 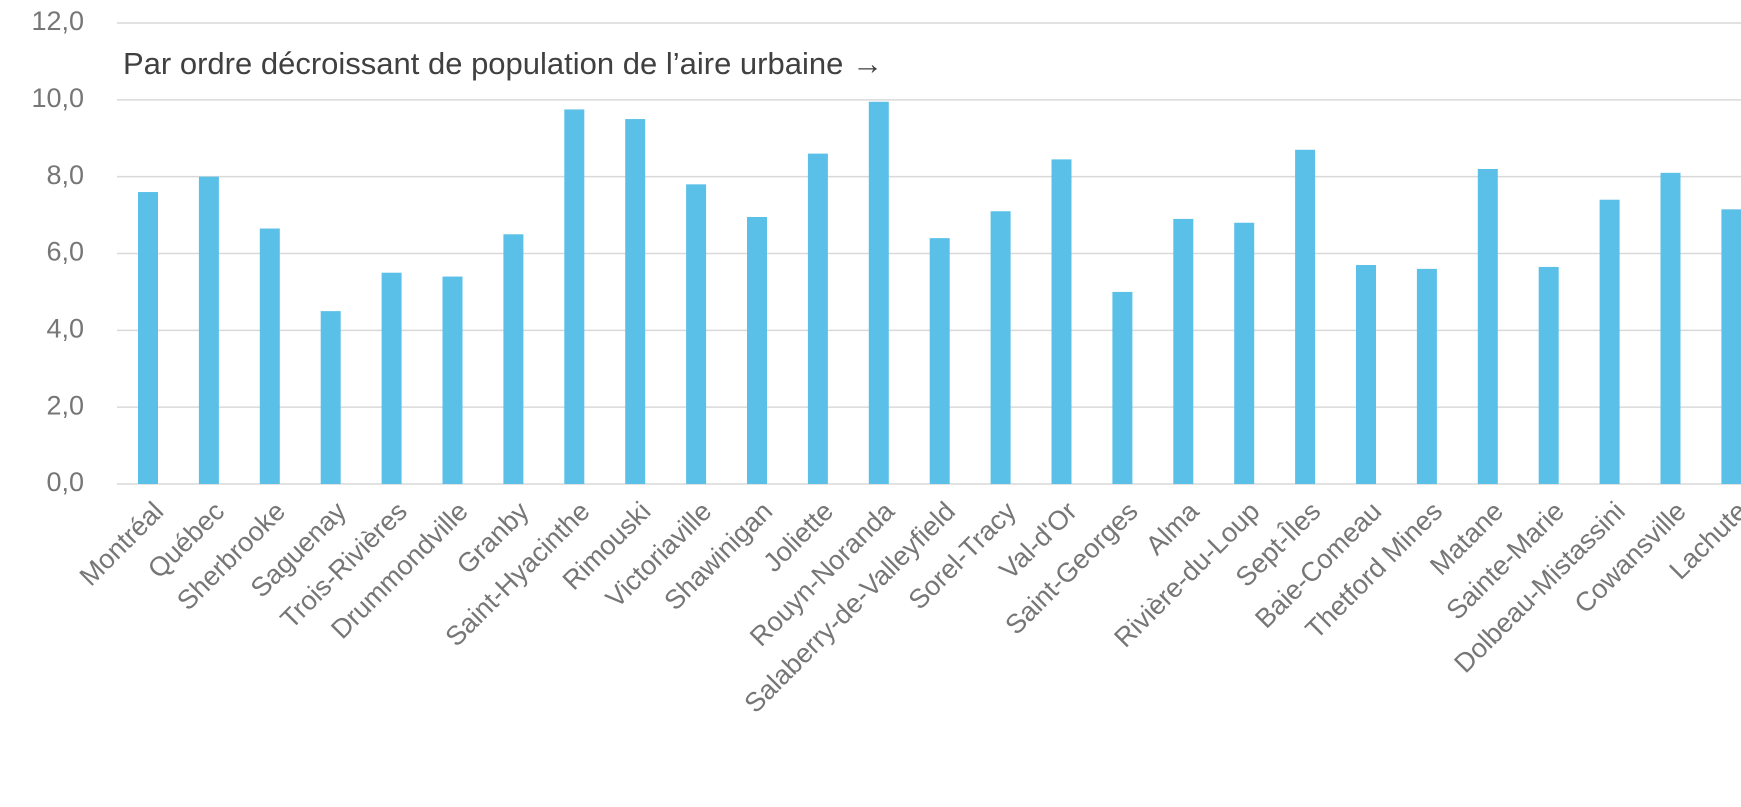 What do you see at coordinates (121, 543) in the screenshot?
I see `x-tick-label: Montréal` at bounding box center [121, 543].